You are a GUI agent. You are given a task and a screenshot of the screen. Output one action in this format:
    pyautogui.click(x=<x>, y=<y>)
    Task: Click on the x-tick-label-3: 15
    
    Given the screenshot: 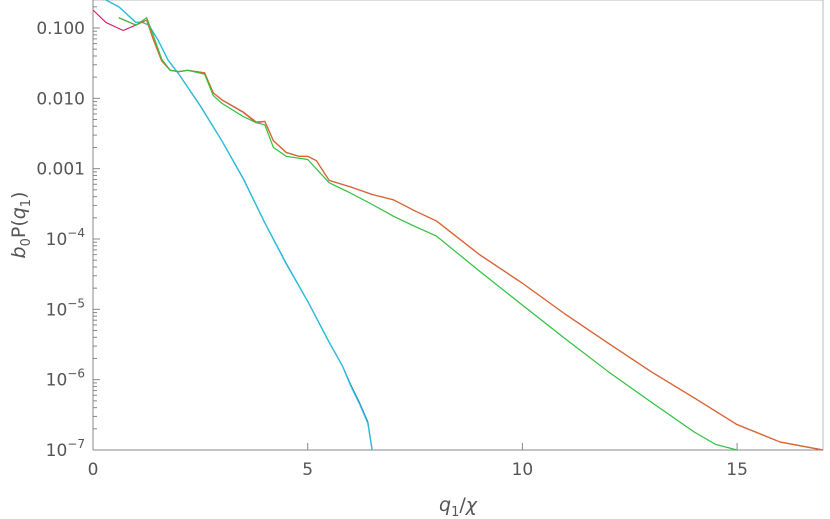 What is the action you would take?
    pyautogui.click(x=737, y=470)
    